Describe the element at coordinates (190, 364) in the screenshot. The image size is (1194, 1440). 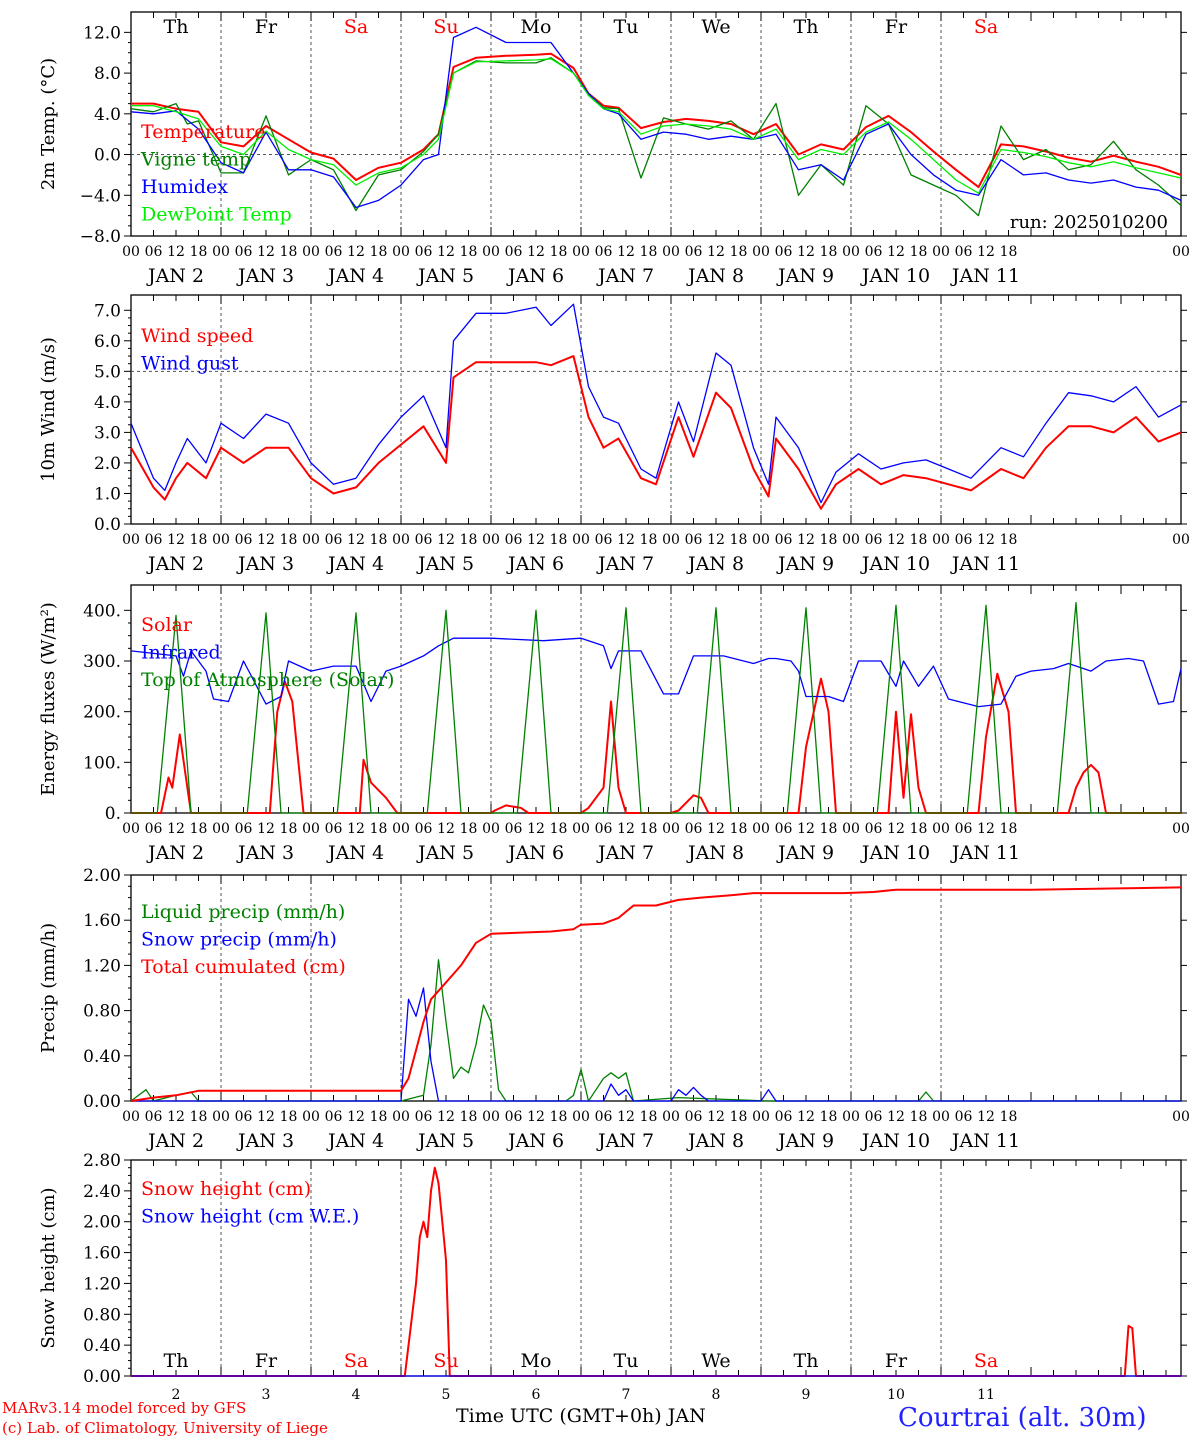
I see `legend-entry: Wind gust` at that location.